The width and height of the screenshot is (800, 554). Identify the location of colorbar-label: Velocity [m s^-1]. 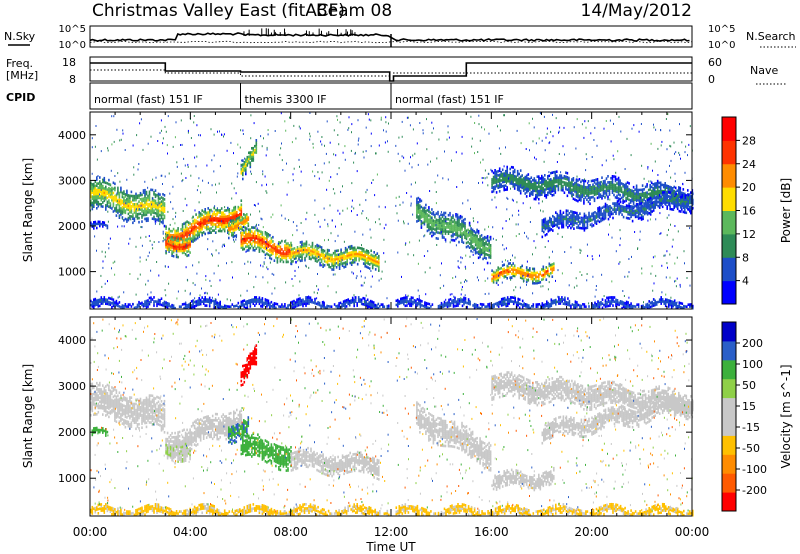
(786, 416).